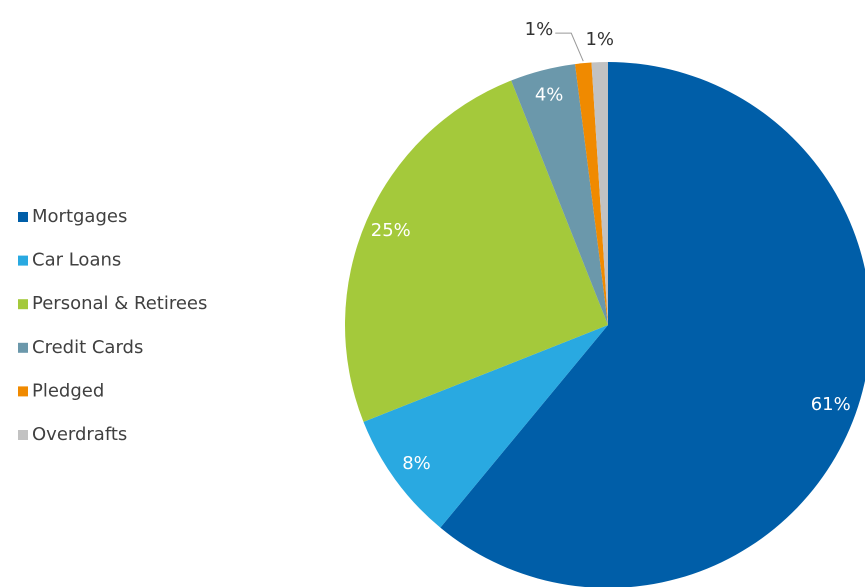 This screenshot has width=865, height=587. What do you see at coordinates (831, 404) in the screenshot?
I see `data-label: 61%` at bounding box center [831, 404].